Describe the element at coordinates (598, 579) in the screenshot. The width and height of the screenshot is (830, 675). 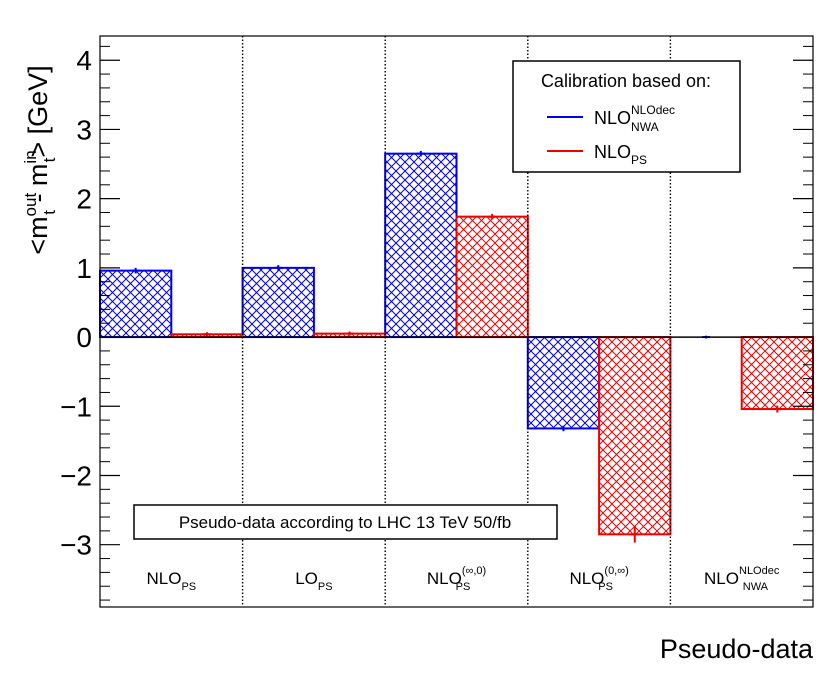
I see `category-label-3: NLO(0,∞) PS` at that location.